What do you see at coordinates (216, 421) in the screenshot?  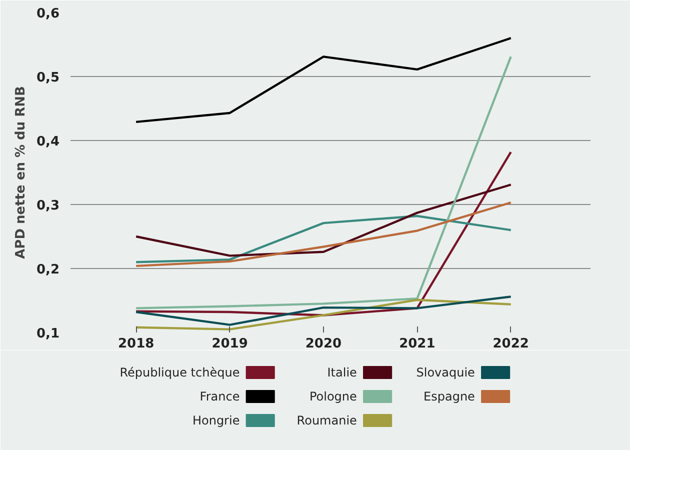 I see `legend-label: Hongrie` at bounding box center [216, 421].